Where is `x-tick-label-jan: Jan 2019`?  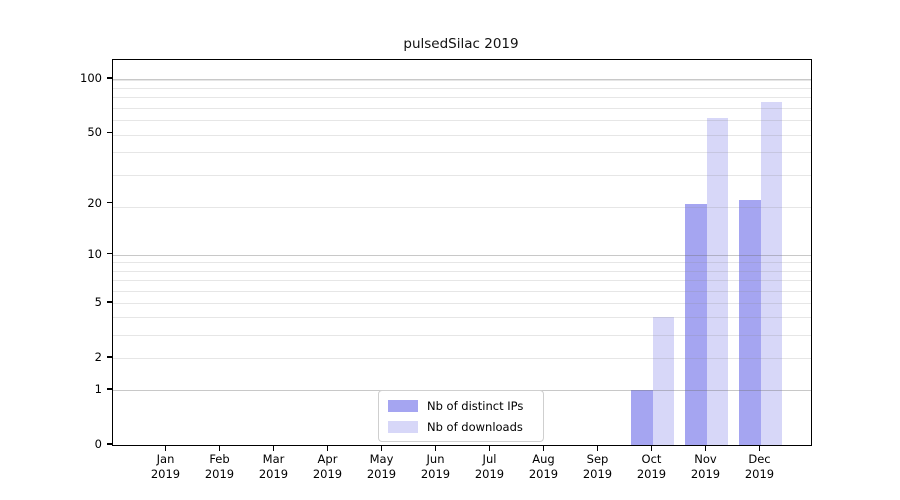
x-tick-label-jan: Jan 2019 is located at coordinates (165, 466).